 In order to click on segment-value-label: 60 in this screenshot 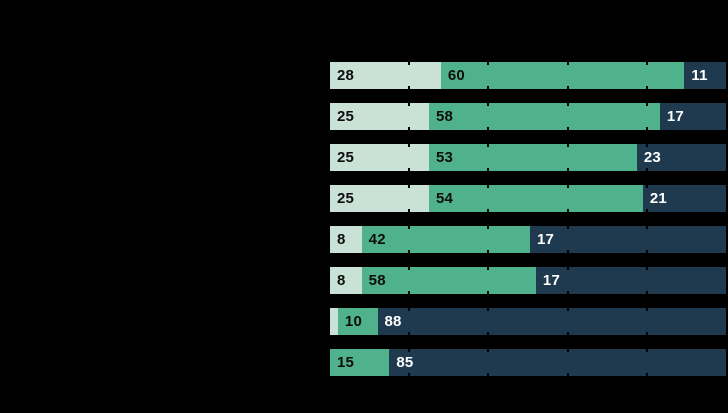, I will do `click(456, 75)`.